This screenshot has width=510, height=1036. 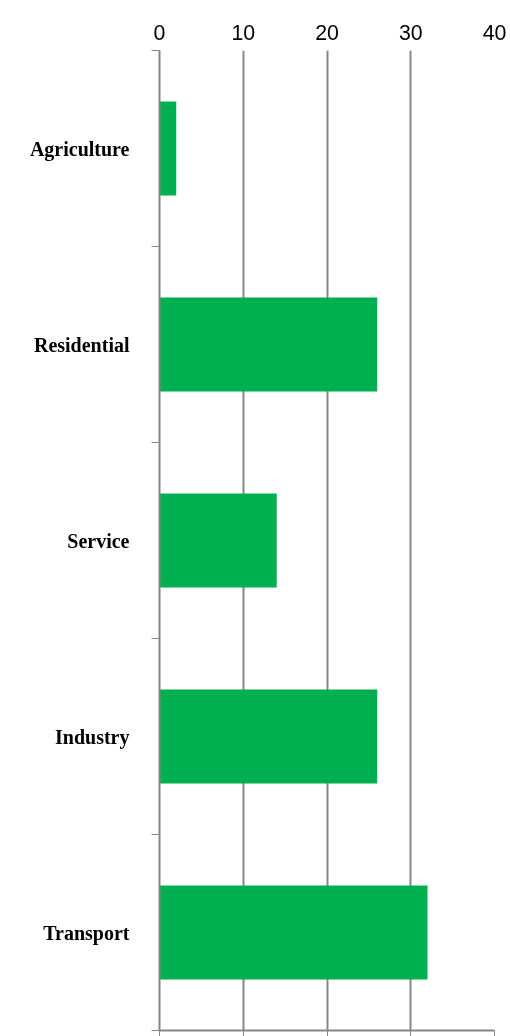 What do you see at coordinates (327, 32) in the screenshot?
I see `x-tick-label: 20` at bounding box center [327, 32].